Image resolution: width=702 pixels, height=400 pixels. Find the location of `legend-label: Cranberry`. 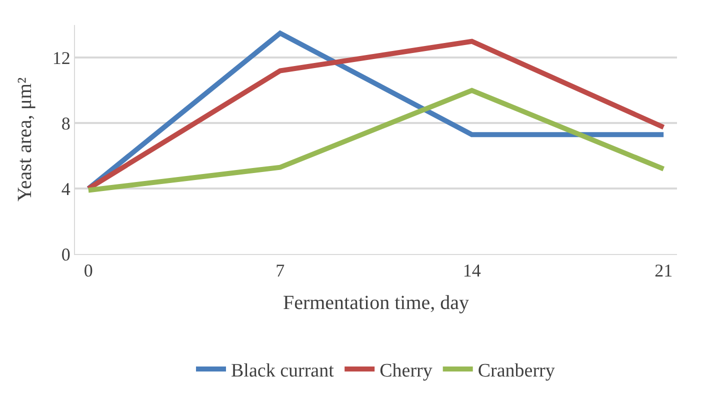

legend-label: Cranberry is located at coordinates (517, 371).